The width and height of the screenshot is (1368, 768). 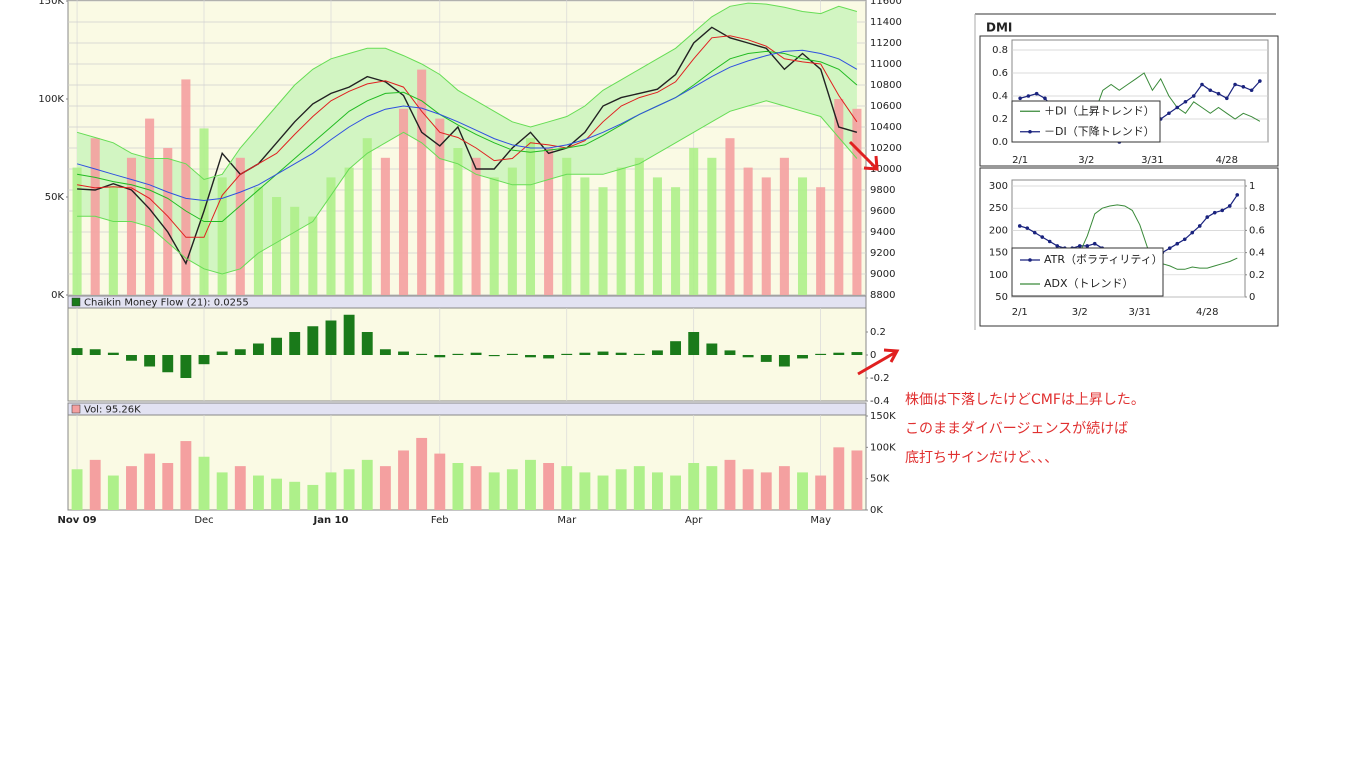 I want to click on cmf-pane, so click(x=467, y=348).